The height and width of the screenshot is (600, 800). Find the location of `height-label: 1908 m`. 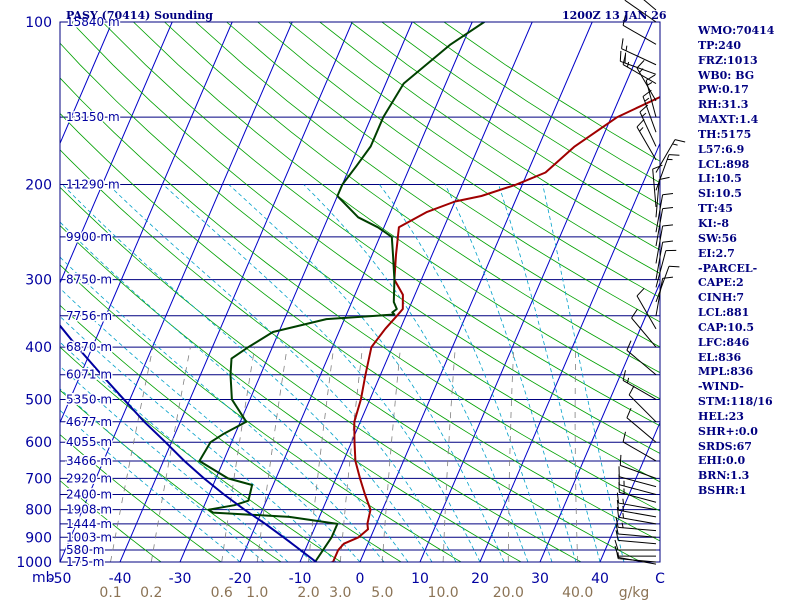

height-label: 1908 m is located at coordinates (89, 510).